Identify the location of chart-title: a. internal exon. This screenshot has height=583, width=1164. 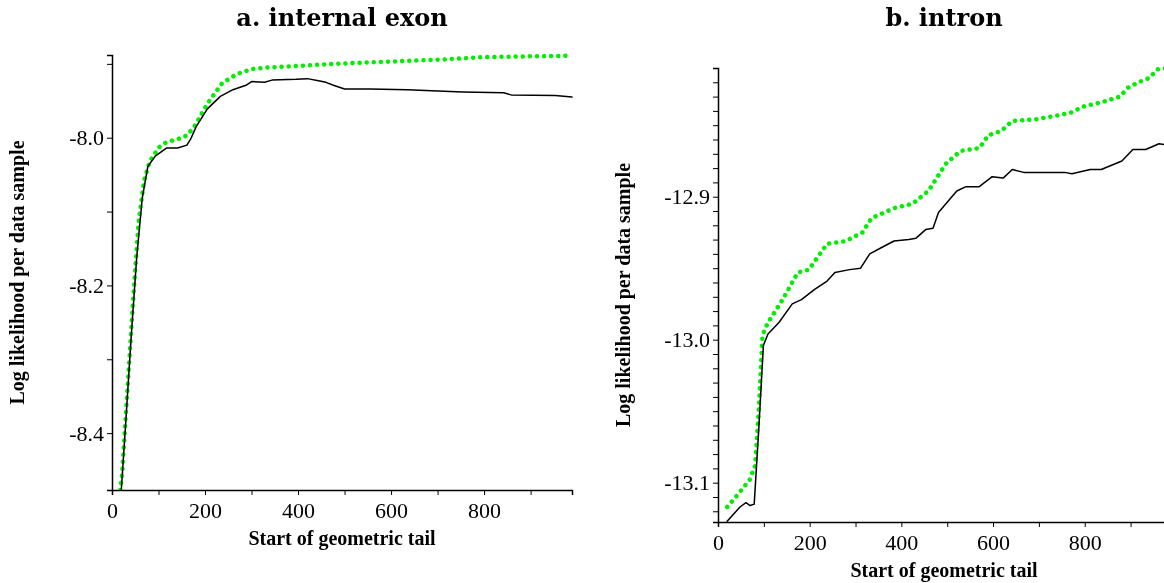
(342, 17).